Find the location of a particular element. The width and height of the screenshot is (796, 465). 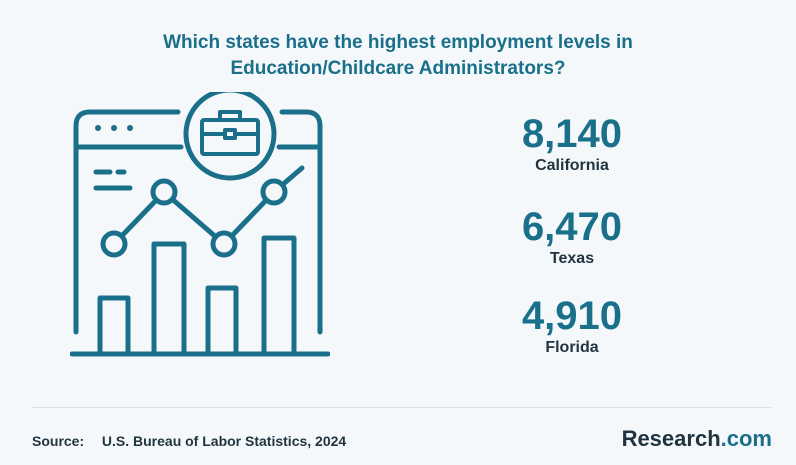

stat-value: 6,470 is located at coordinates (572, 227).